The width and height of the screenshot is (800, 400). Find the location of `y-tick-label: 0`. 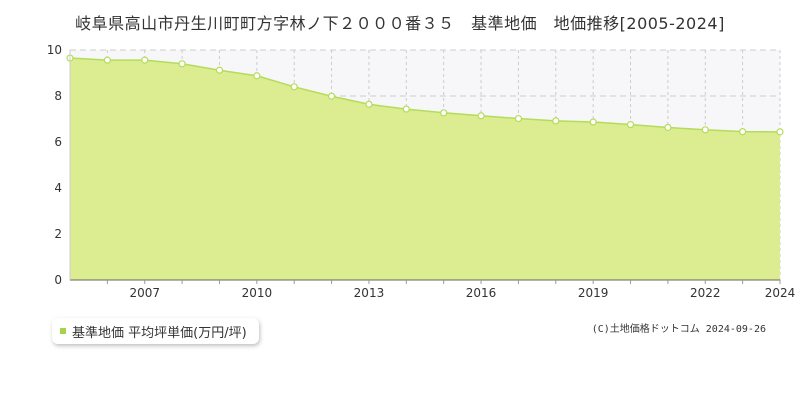

y-tick-label: 0 is located at coordinates (58, 280).